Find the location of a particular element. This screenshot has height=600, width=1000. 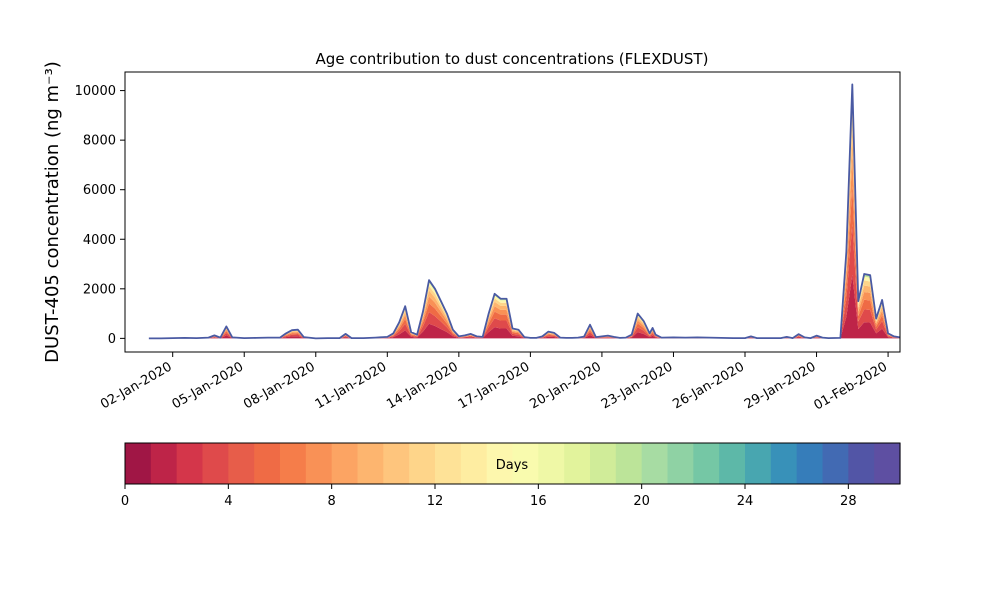

colorbar-tick-label: 20 is located at coordinates (641, 501).